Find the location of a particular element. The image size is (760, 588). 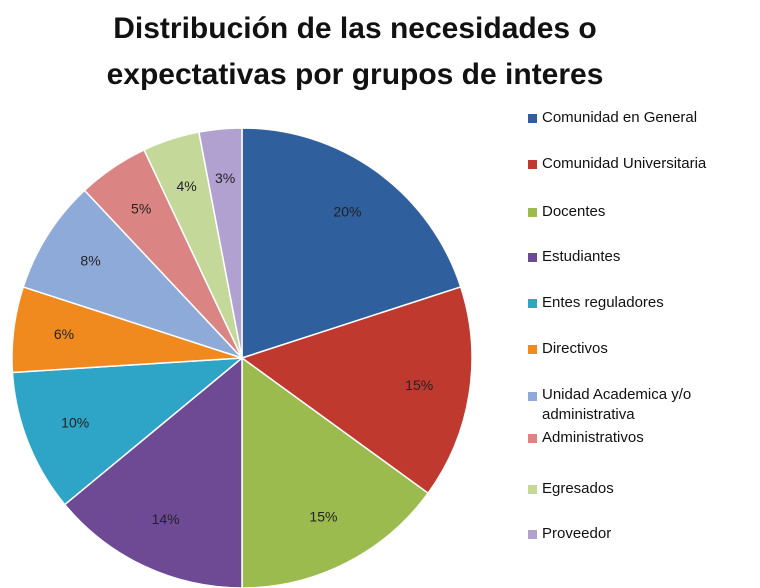

legend-label: Proveedor is located at coordinates (577, 533).